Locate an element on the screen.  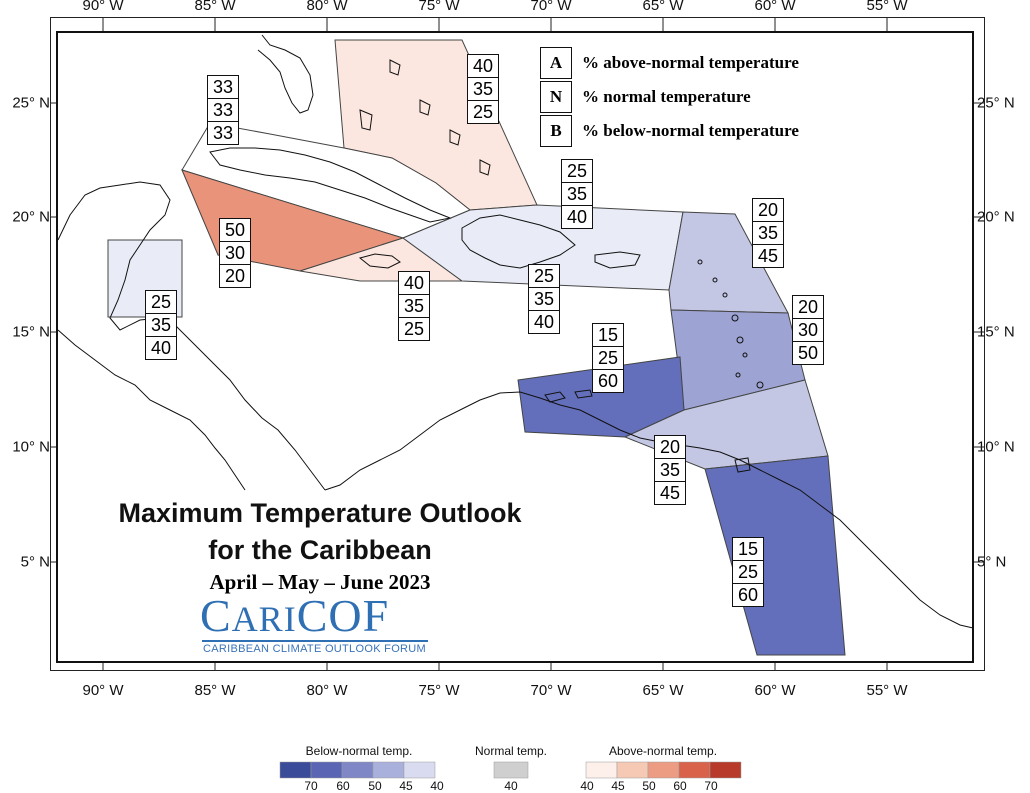
legend-key-text: % above-normal temperature is located at coordinates (690, 62).